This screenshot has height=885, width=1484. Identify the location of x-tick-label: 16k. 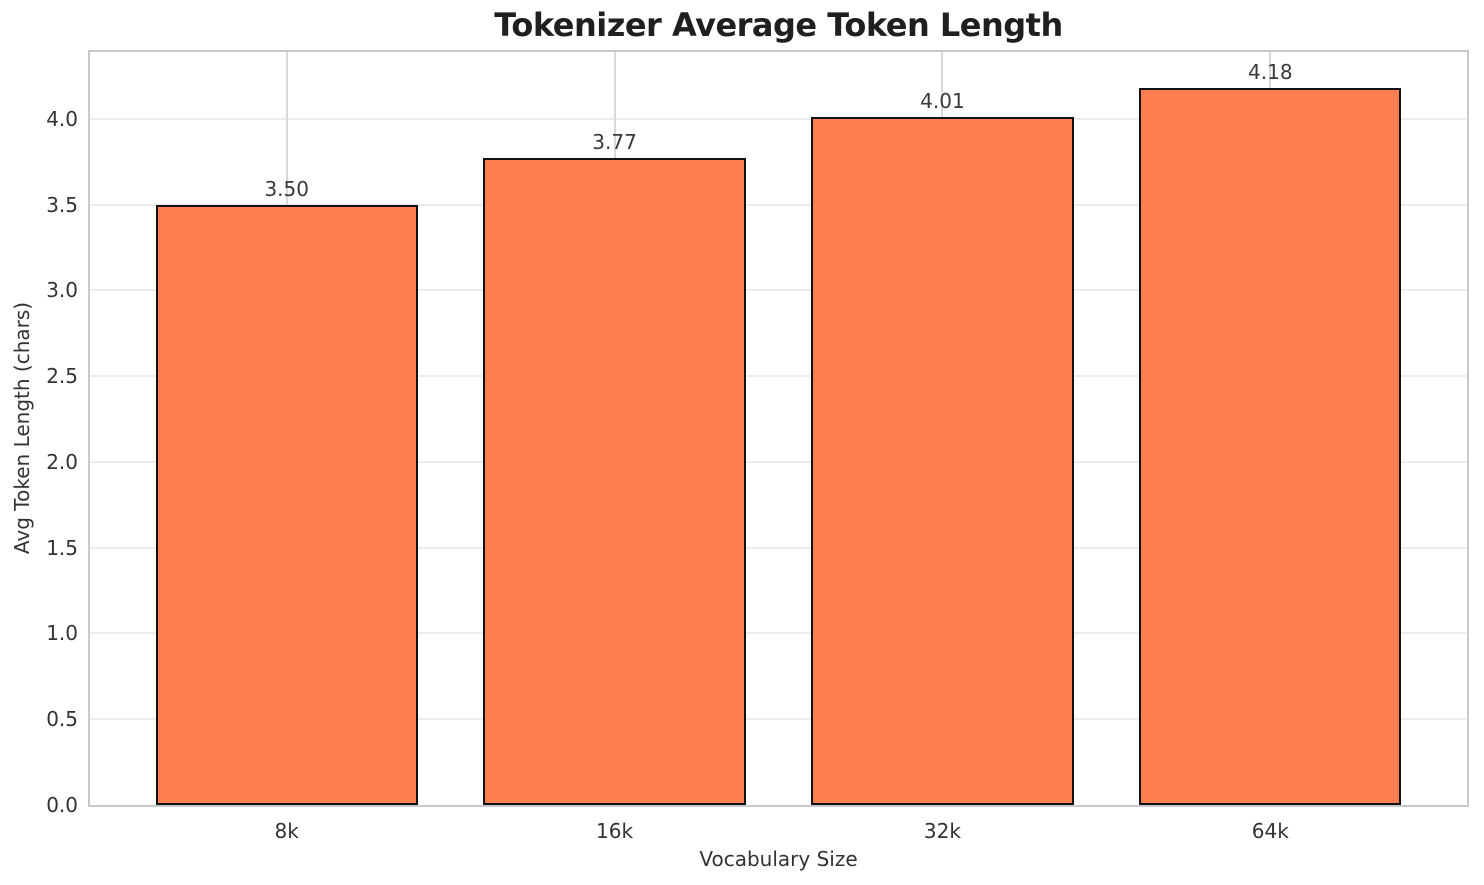
(615, 831).